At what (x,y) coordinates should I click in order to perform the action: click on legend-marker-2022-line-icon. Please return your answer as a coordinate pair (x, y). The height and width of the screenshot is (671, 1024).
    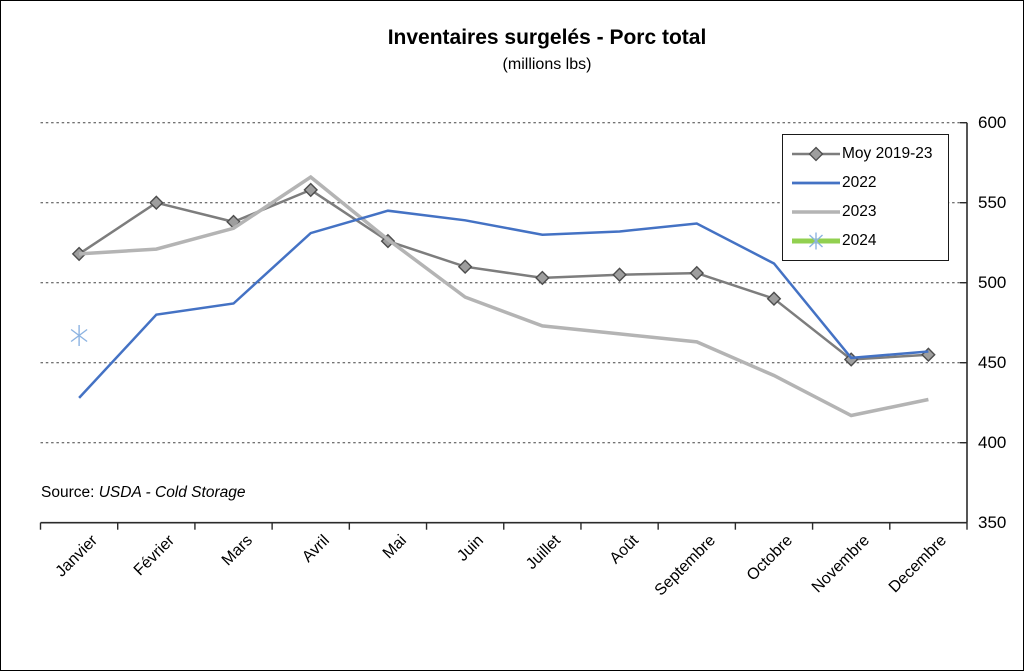
    Looking at the image, I should click on (816, 183).